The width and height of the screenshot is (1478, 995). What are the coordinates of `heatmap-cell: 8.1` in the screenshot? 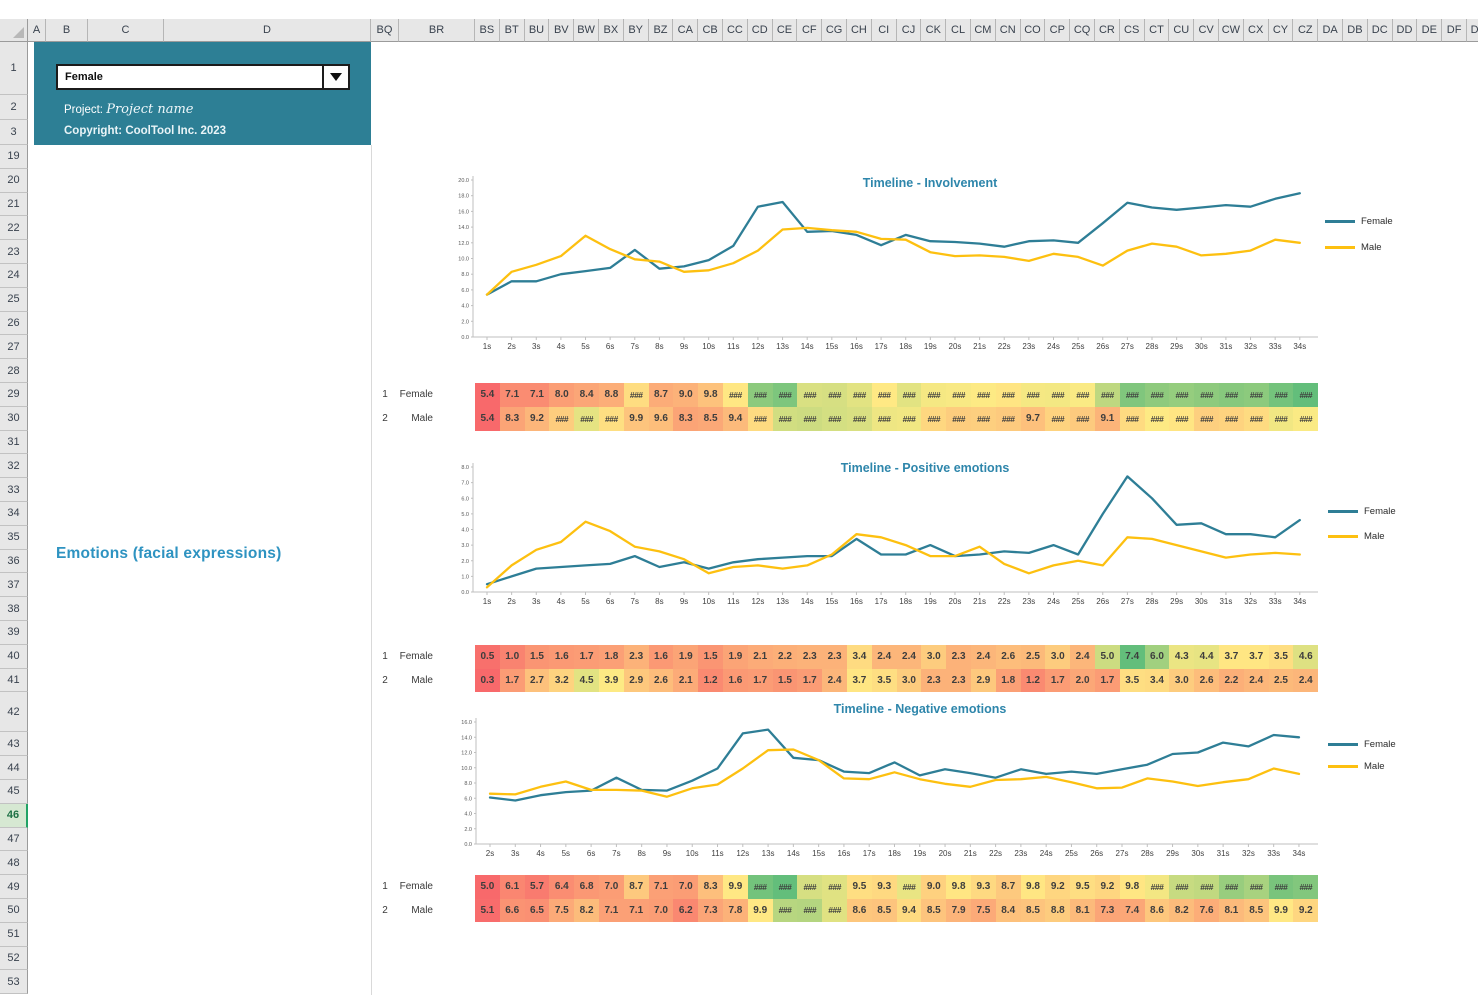 It's located at (1231, 910).